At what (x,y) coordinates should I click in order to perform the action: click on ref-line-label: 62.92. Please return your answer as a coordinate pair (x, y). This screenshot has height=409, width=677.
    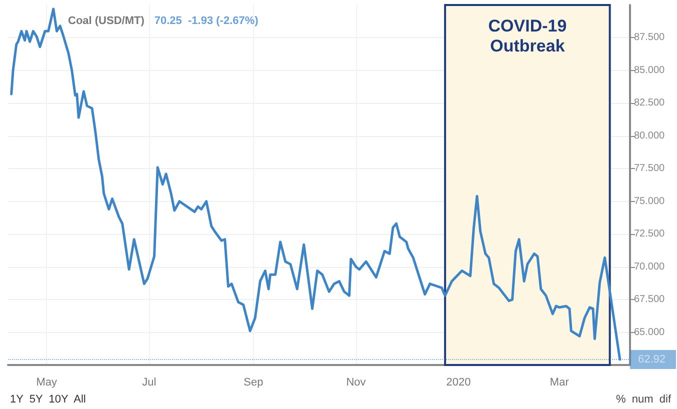
    Looking at the image, I should click on (652, 360).